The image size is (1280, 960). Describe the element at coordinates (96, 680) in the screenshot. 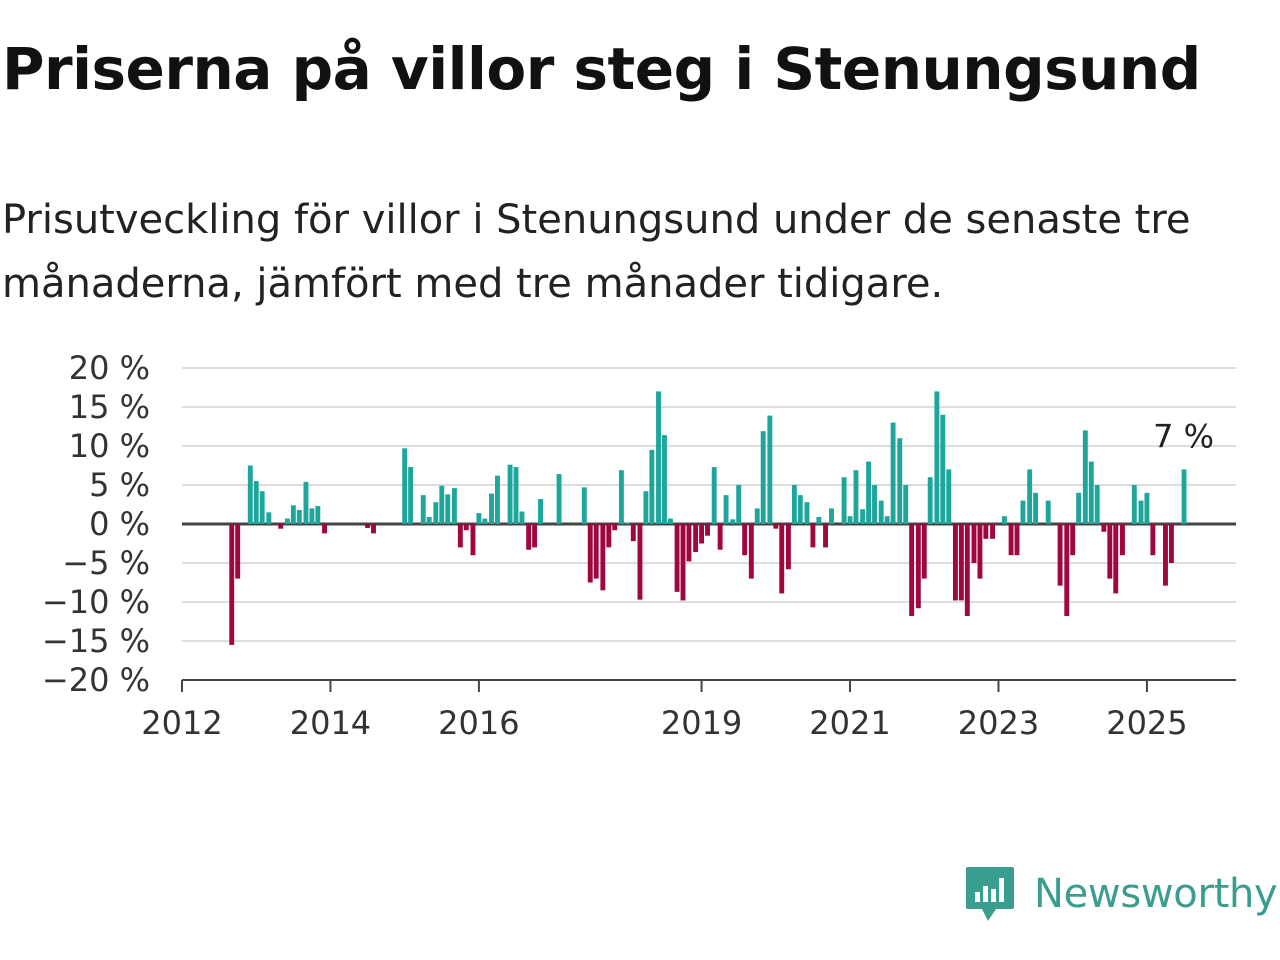

I see `y-tick-label: −20 %` at that location.